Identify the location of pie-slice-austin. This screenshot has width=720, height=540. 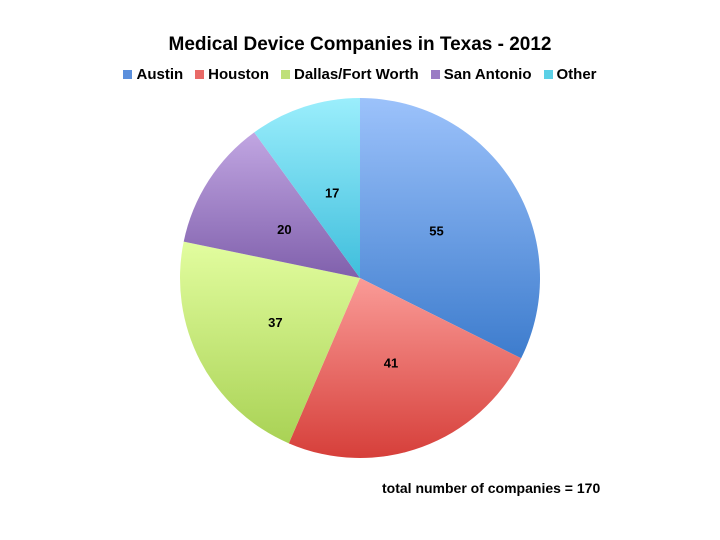
(450, 228).